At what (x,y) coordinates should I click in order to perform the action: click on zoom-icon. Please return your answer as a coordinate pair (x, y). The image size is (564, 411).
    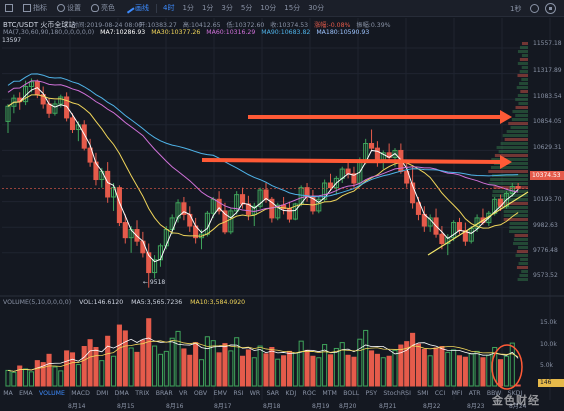
    Looking at the image, I should click on (534, 8).